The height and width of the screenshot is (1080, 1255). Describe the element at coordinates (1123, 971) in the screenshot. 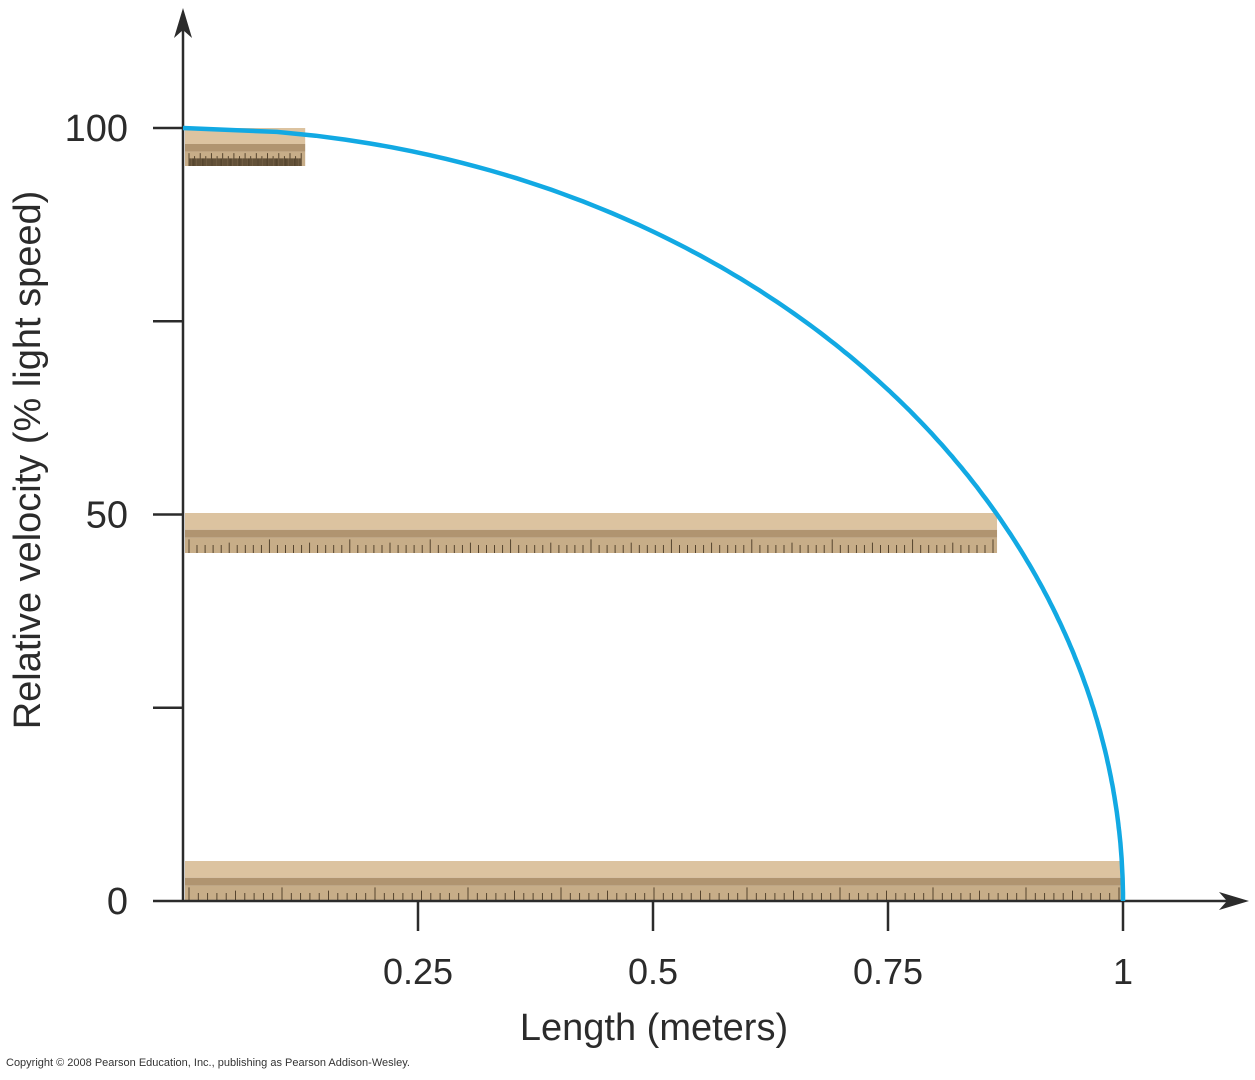

I see `x-tick-label: 1` at that location.